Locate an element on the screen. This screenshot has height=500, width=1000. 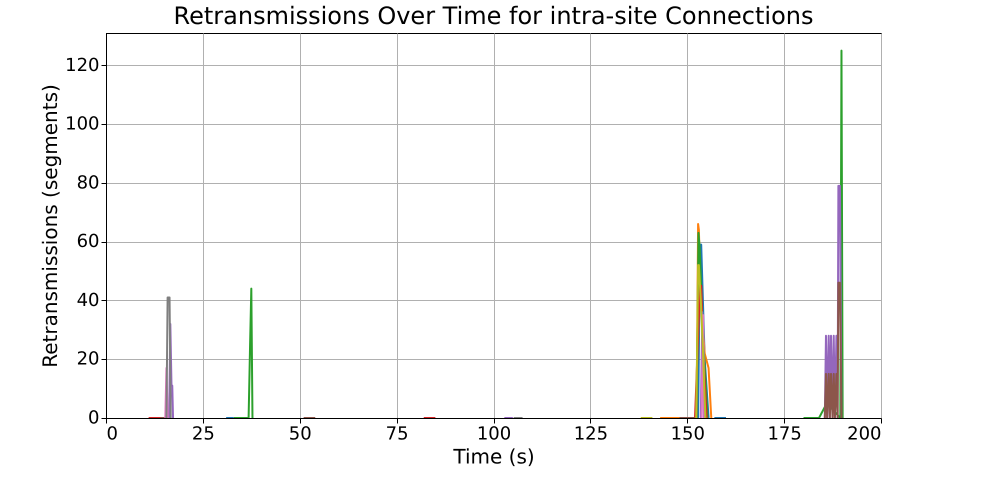
y-axis-title: Retransmissions (segments) is located at coordinates (50, 226).